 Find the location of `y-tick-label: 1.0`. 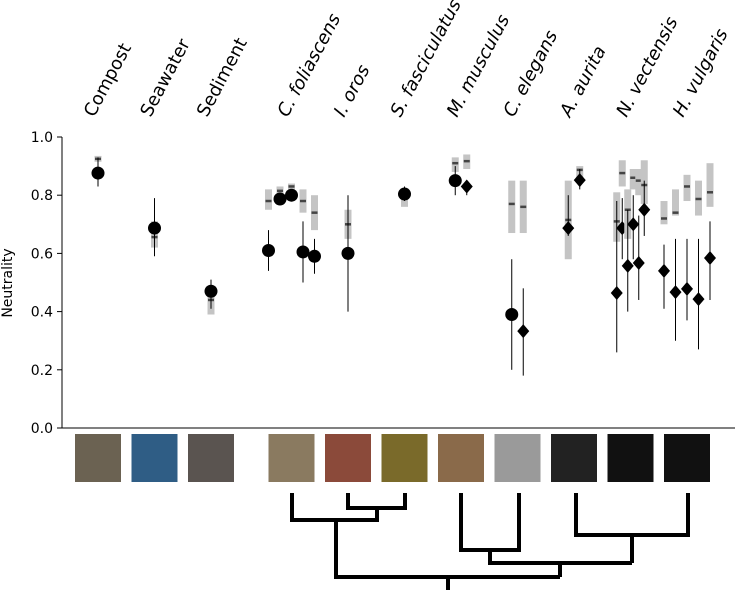

y-tick-label: 1.0 is located at coordinates (42, 138).